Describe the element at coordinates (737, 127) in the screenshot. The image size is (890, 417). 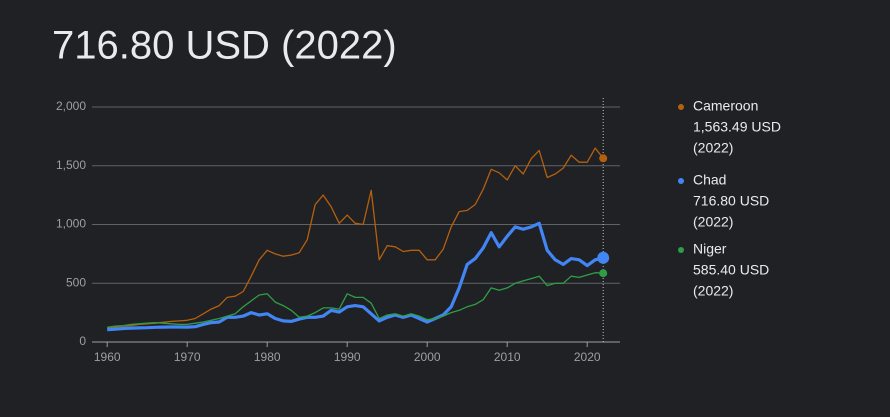
I see `legend-value: 1,563.49 USD` at that location.